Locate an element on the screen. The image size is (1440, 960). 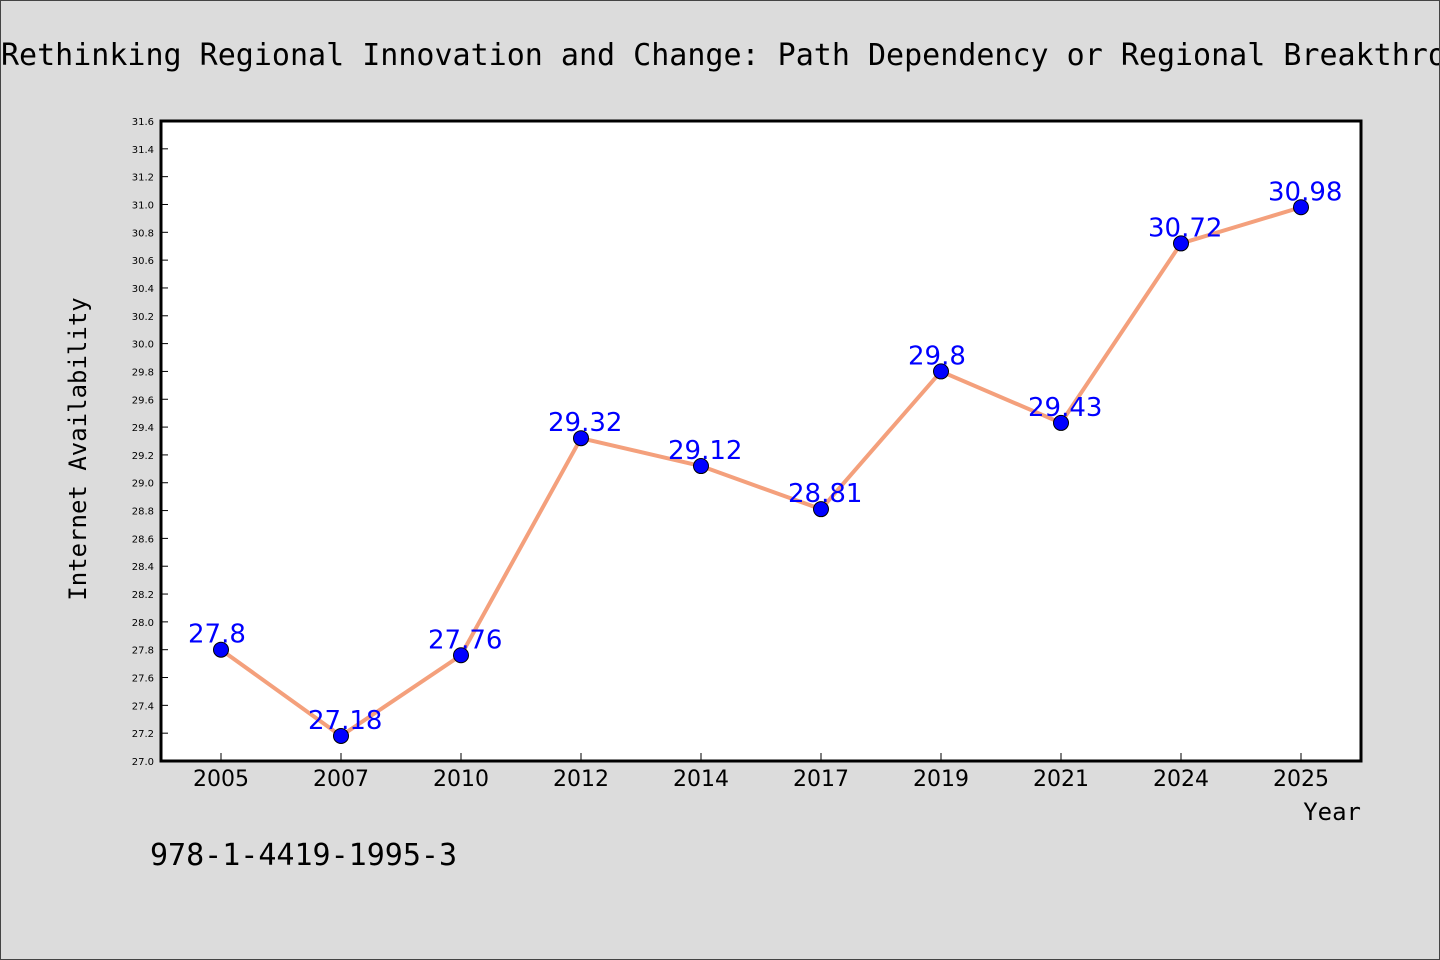
data-label: 27.76 is located at coordinates (465, 640).